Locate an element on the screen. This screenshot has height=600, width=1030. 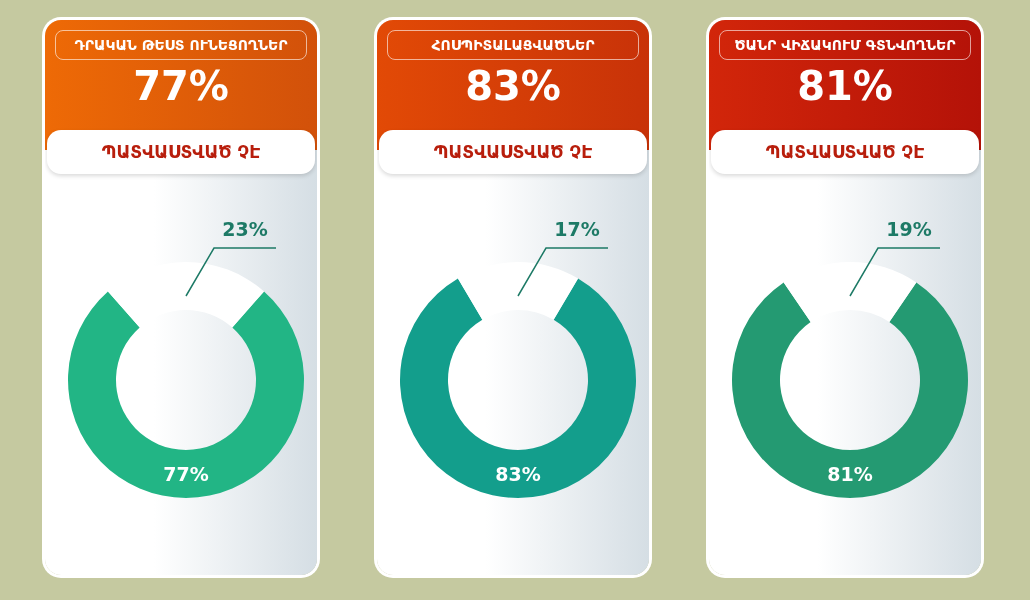
data-label: 23% is located at coordinates (245, 229).